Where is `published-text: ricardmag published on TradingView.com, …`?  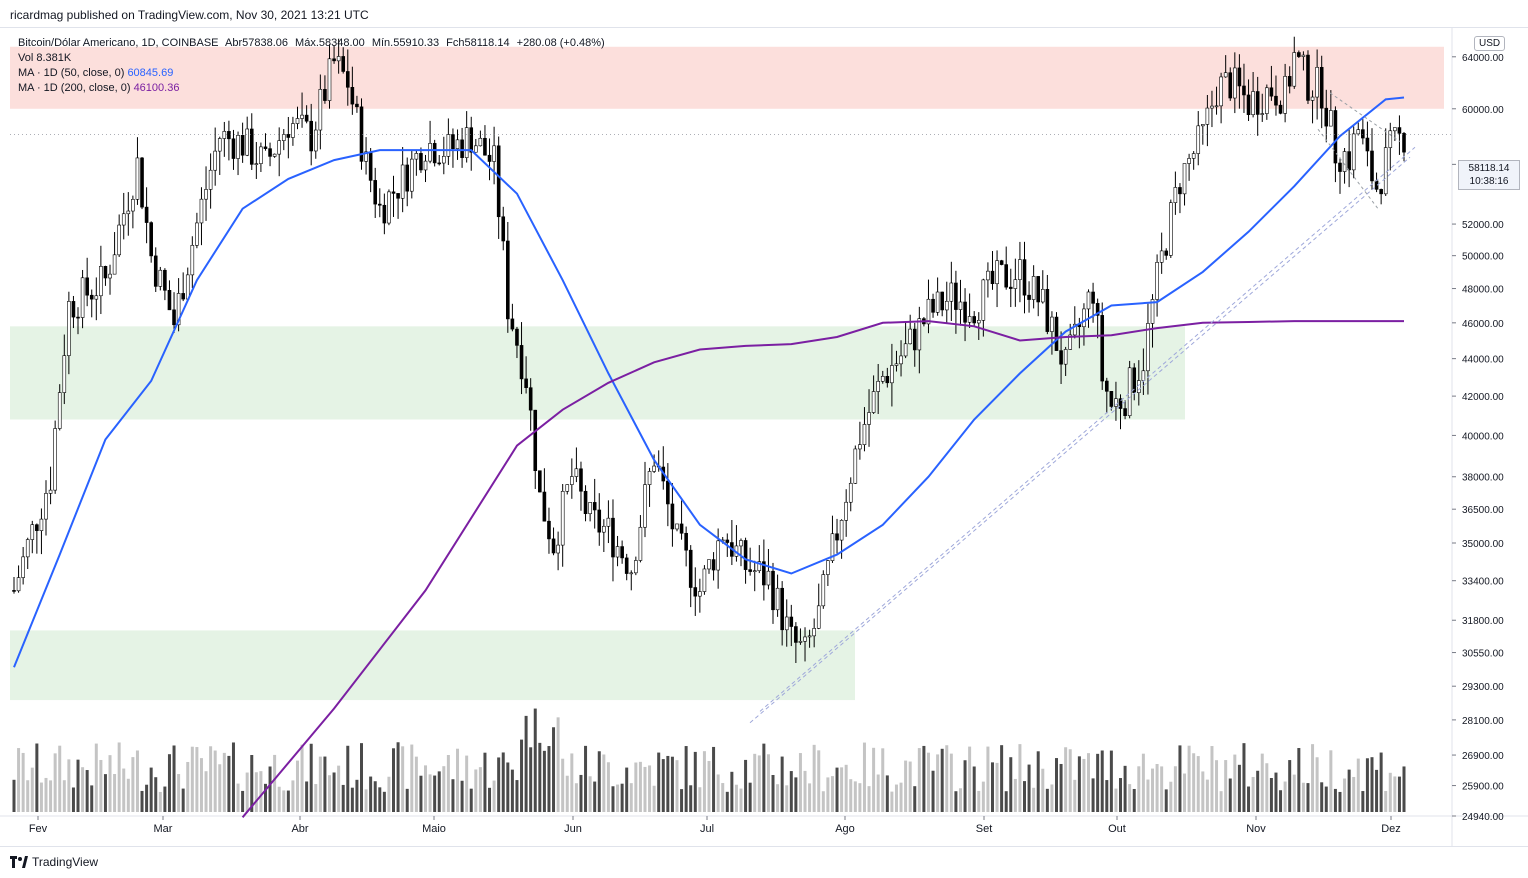 published-text: ricardmag published on TradingView.com, … is located at coordinates (189, 15).